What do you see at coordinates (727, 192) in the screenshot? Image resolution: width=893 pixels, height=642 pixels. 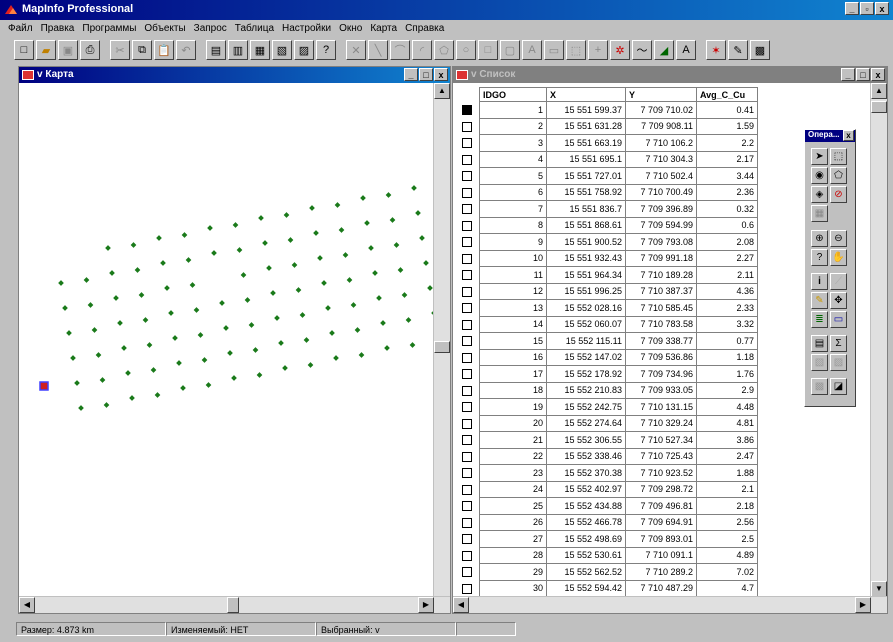 I see `table-cell: 2.36` at bounding box center [727, 192].